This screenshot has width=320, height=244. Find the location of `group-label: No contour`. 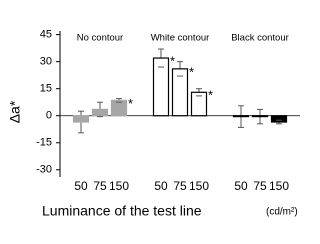

group-label: No contour is located at coordinates (100, 38).